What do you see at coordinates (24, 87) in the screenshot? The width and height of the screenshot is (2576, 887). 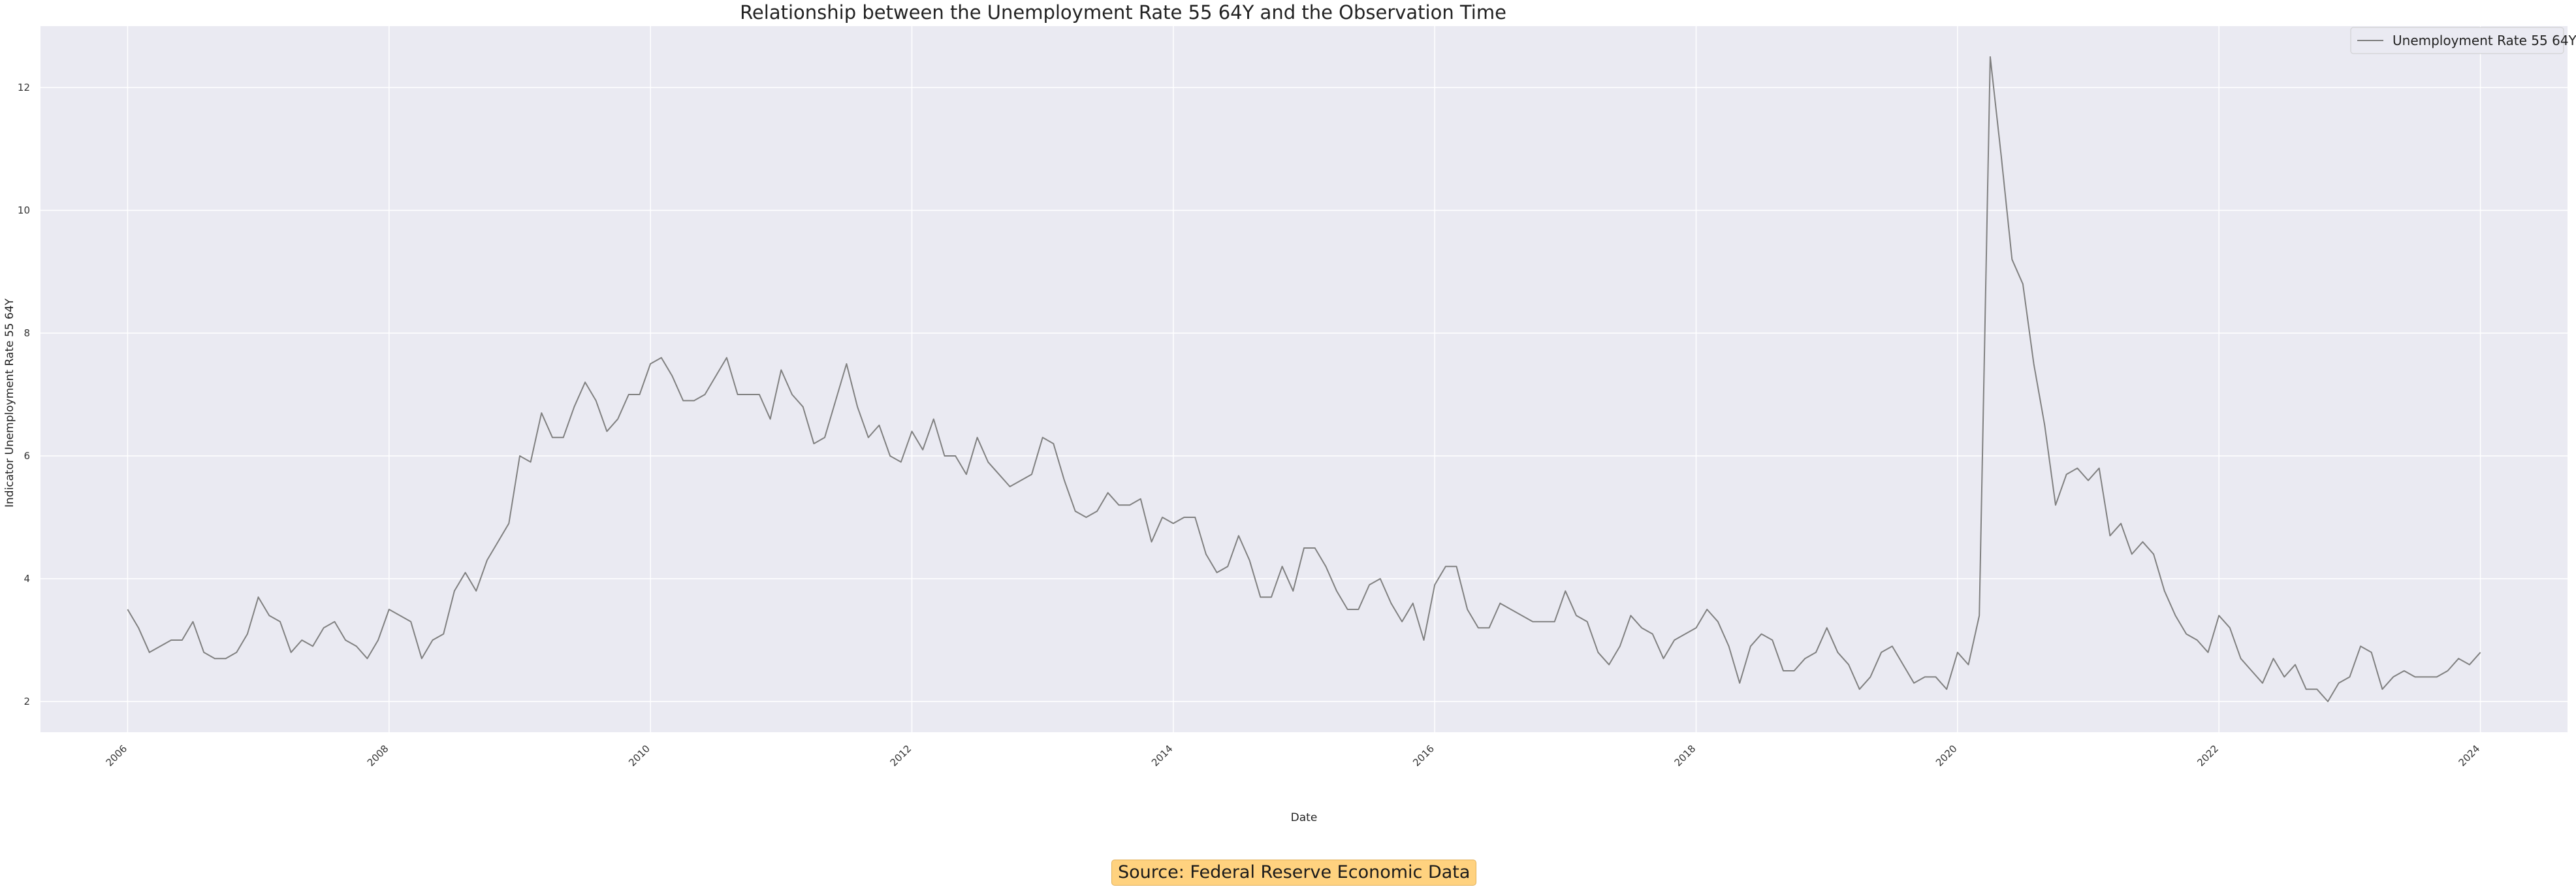 I see `y-tick-label: 12` at bounding box center [24, 87].